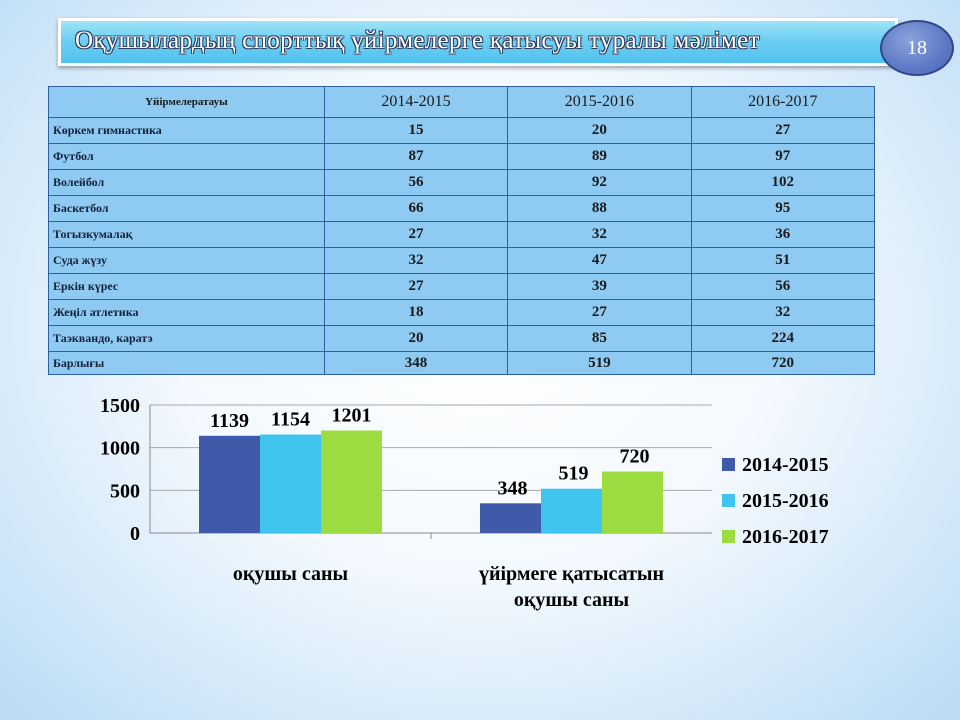  I want to click on page-number-badge: 18, so click(917, 48).